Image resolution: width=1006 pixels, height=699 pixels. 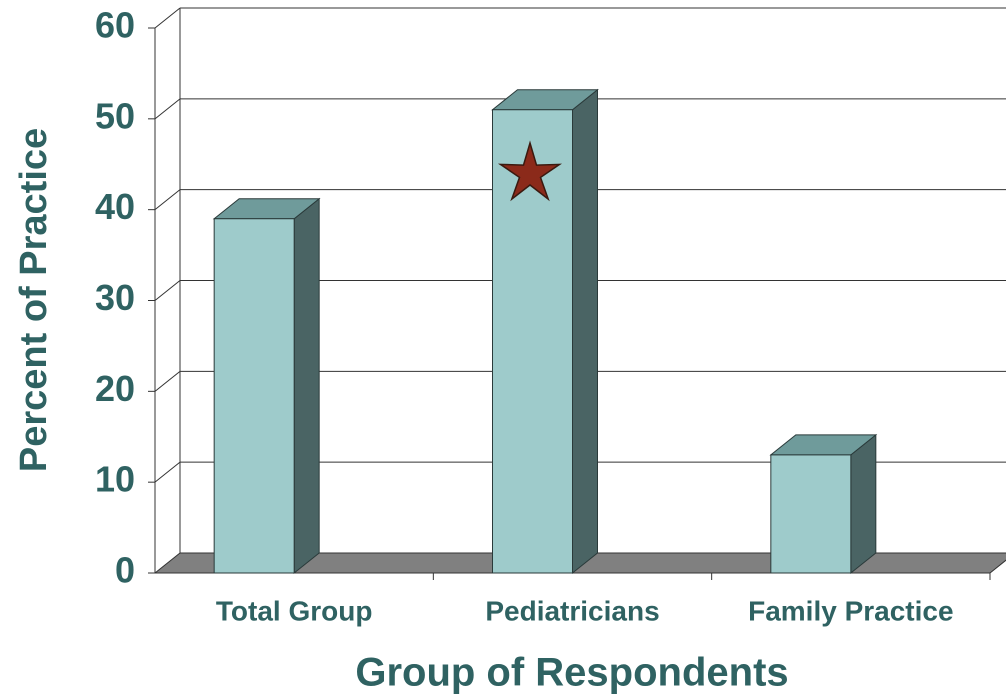 What do you see at coordinates (125, 570) in the screenshot?
I see `y-tick-label: 0` at bounding box center [125, 570].